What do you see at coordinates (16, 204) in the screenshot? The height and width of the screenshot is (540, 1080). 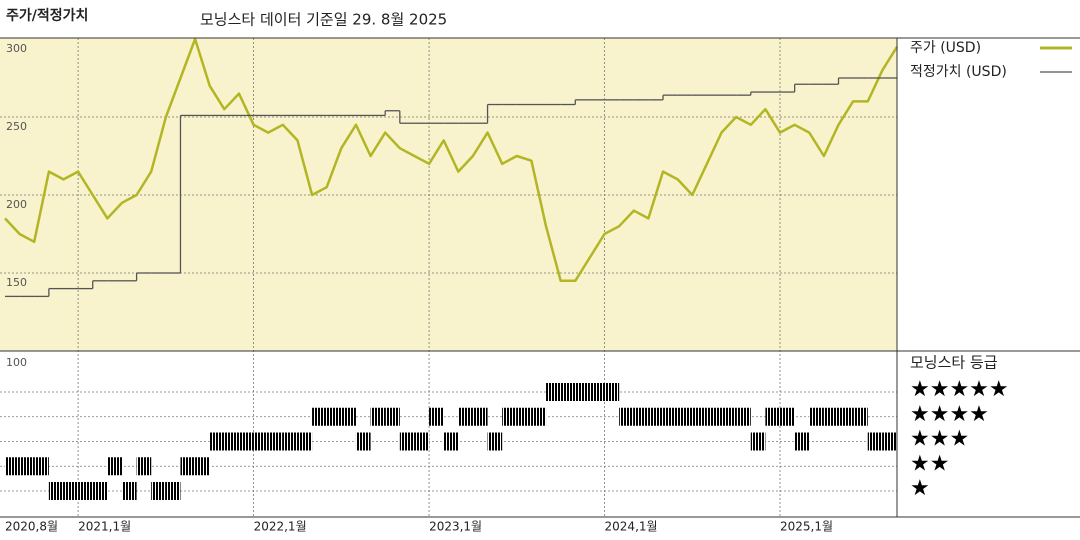 I see `y-tick-label: 200` at bounding box center [16, 204].